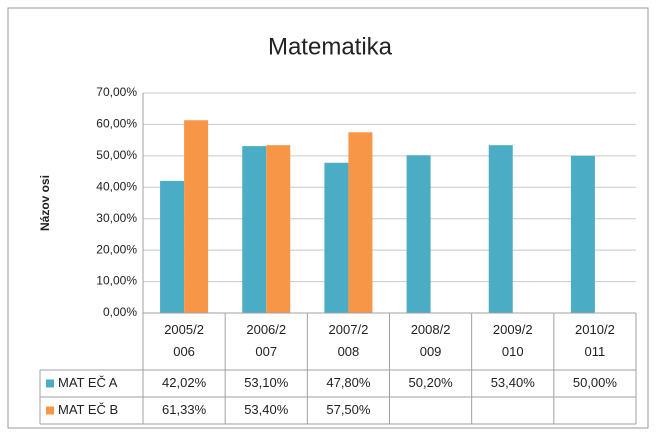 The image size is (657, 437). I want to click on y-tick-label: 20,00%, so click(116, 249).